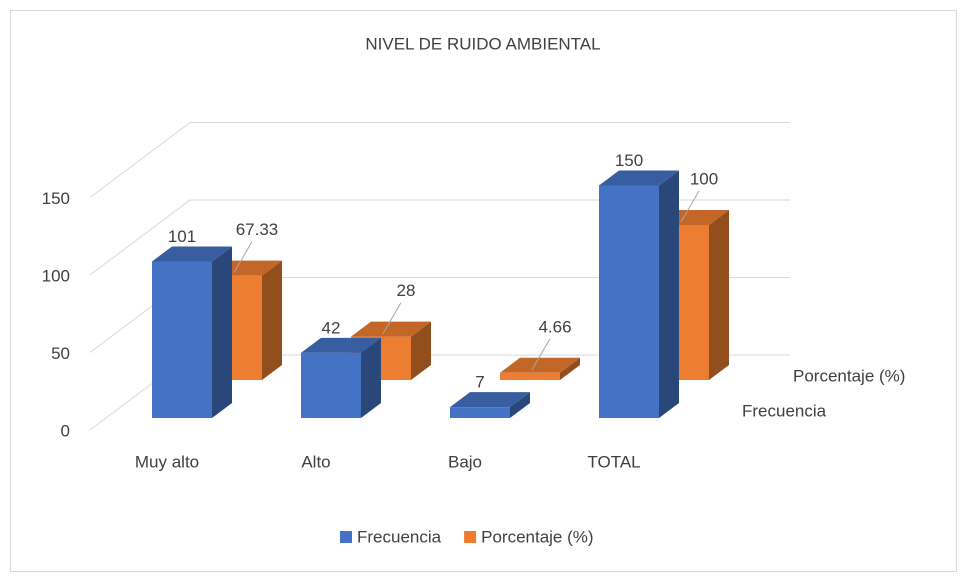 The height and width of the screenshot is (579, 967). I want to click on x-tick-label: Muy alto, so click(167, 461).